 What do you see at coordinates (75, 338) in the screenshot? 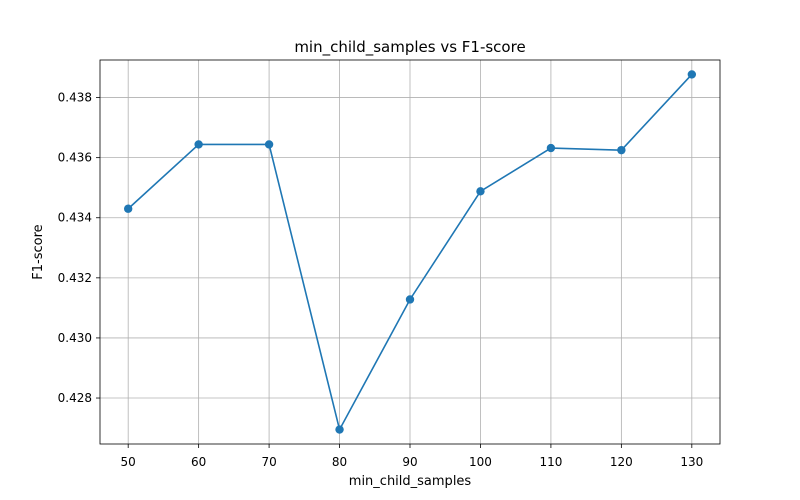
I see `y-tick-label: 0.430` at bounding box center [75, 338].